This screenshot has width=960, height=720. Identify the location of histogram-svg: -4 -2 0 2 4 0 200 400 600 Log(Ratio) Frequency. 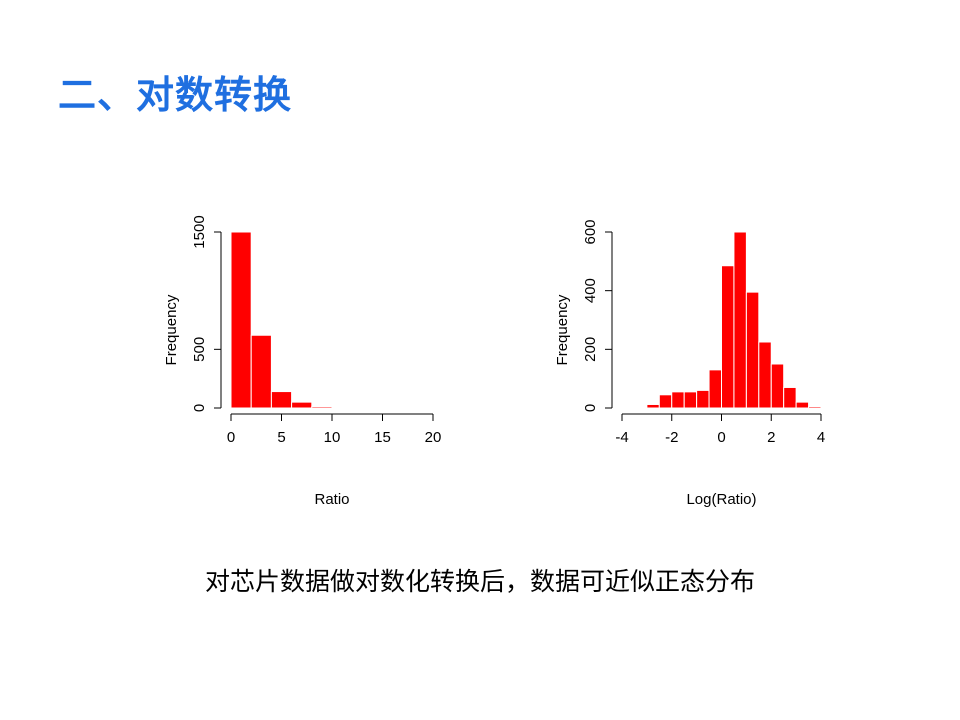
(689, 363).